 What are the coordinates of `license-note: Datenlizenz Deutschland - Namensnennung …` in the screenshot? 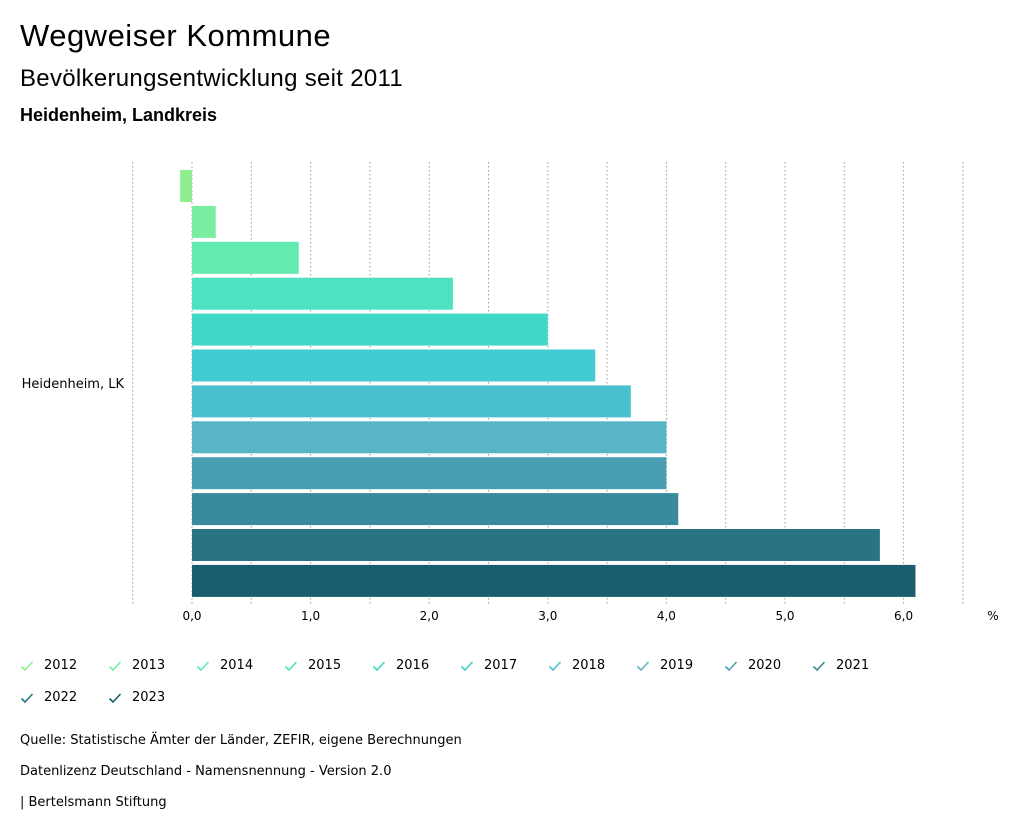 It's located at (206, 771).